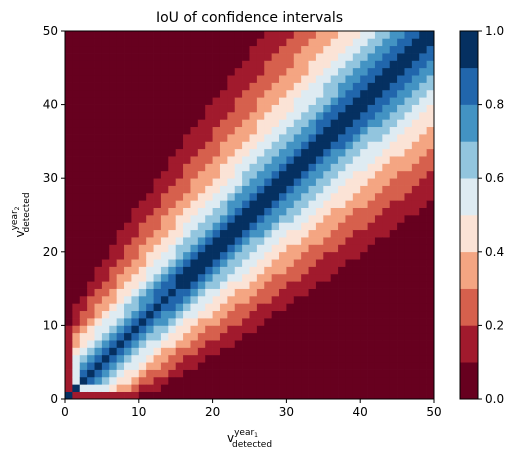 The width and height of the screenshot is (519, 465). Describe the element at coordinates (252, 445) in the screenshot. I see `axis-label-sub: detected` at that location.